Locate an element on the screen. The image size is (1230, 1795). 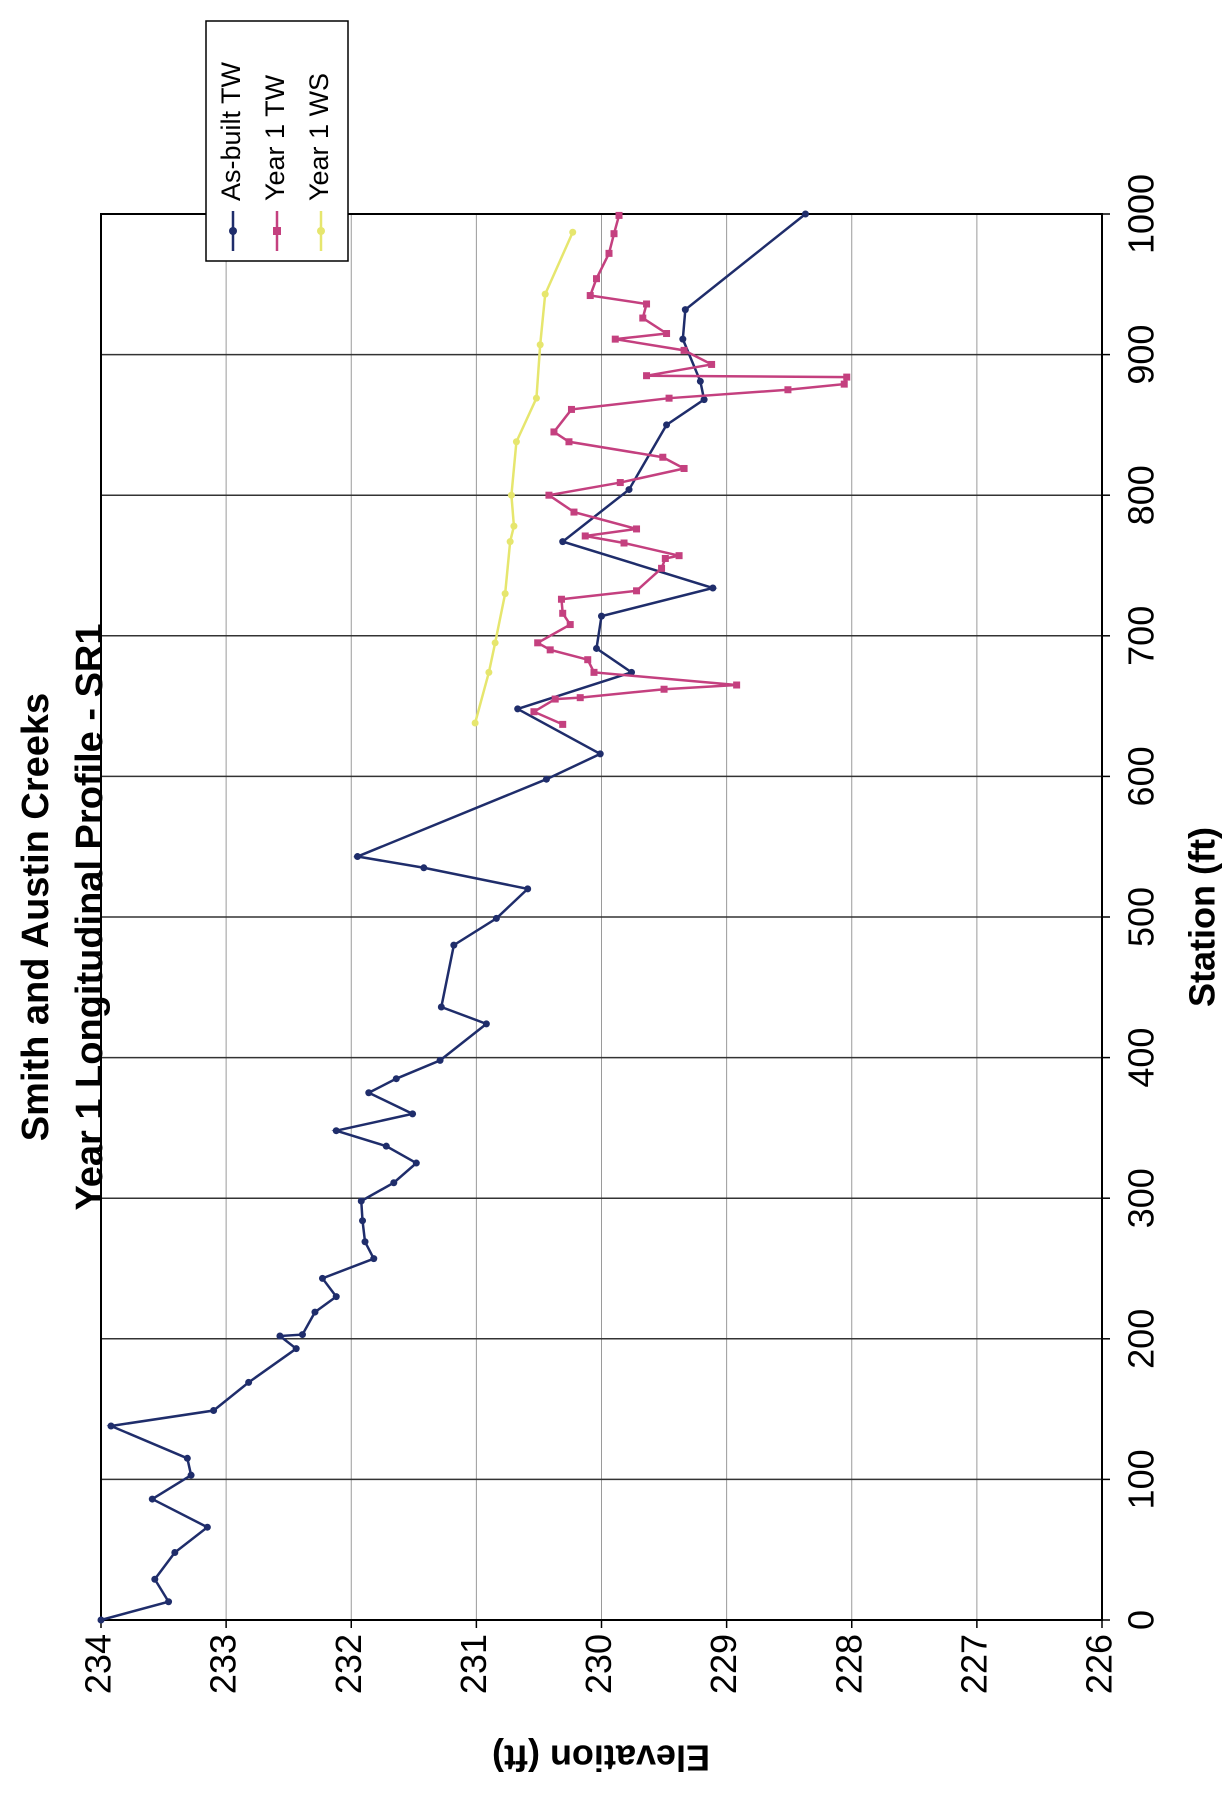
y-tick-label: 226 is located at coordinates (1099, 1664).